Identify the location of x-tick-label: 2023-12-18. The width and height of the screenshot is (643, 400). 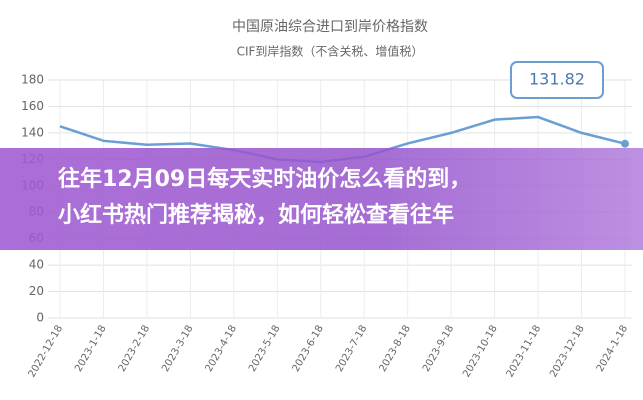
(567, 352).